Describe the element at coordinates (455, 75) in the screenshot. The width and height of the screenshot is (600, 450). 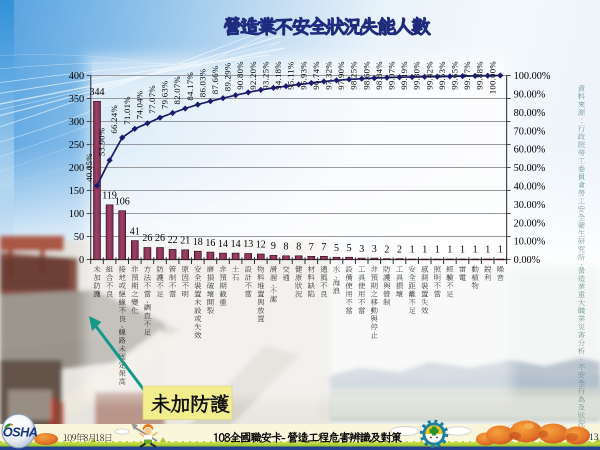
I see `svg-text: 99.65%` at that location.